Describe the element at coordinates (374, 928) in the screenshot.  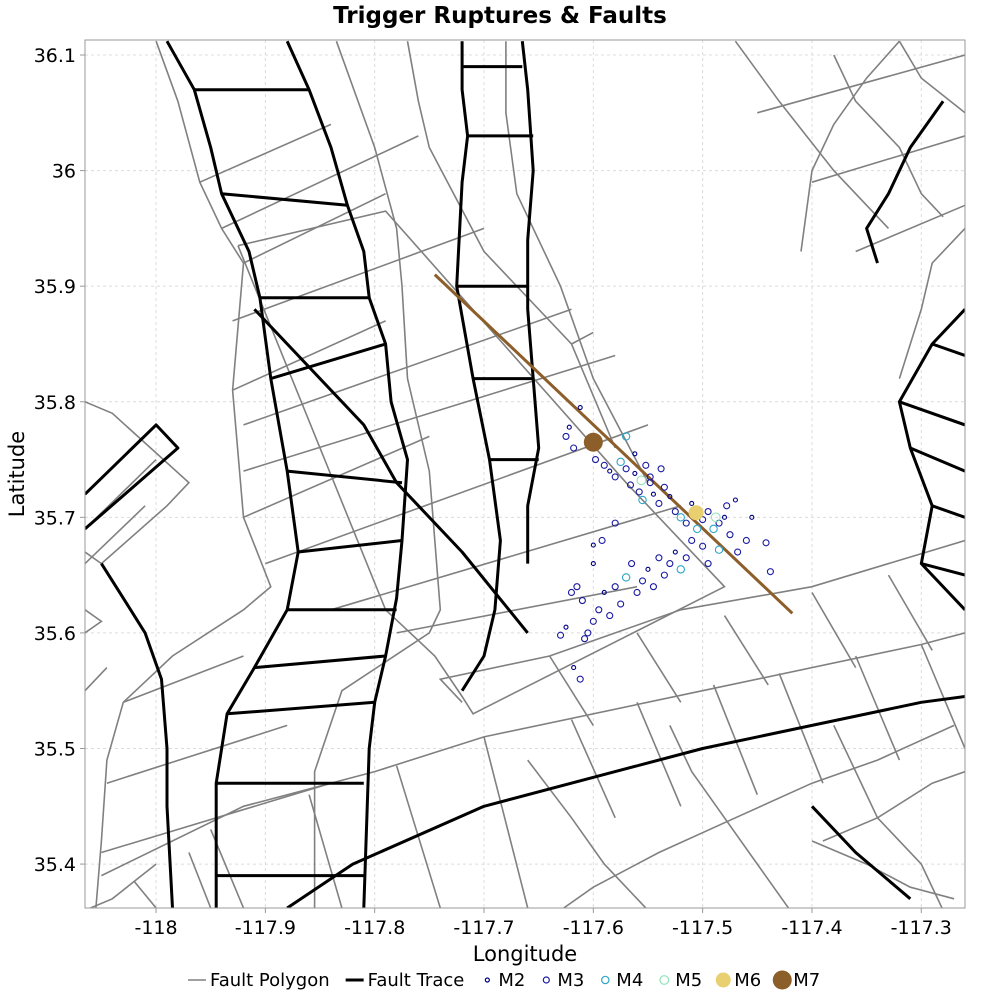
I see `x-tick-label: -117.8` at that location.